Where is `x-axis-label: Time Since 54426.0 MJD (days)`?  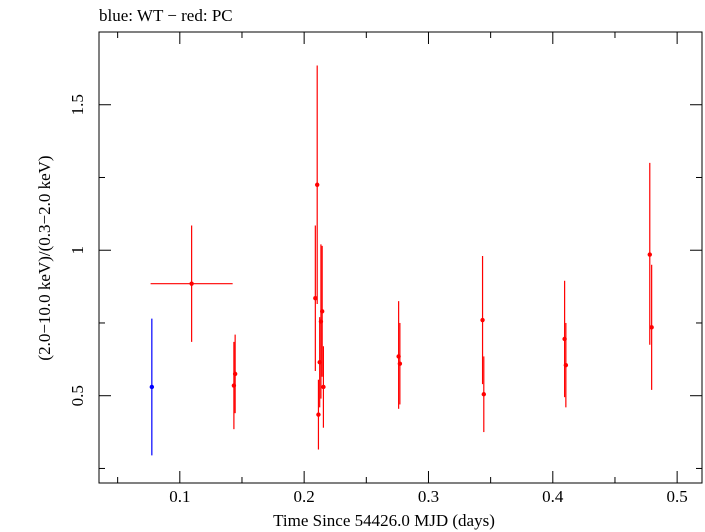
x-axis-label: Time Since 54426.0 MJD (days) is located at coordinates (384, 520).